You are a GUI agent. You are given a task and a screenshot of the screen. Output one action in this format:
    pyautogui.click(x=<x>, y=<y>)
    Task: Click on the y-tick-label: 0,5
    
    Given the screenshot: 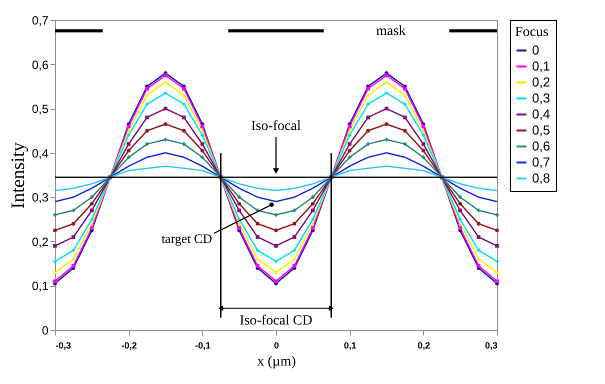 What is the action you would take?
    pyautogui.click(x=40, y=109)
    